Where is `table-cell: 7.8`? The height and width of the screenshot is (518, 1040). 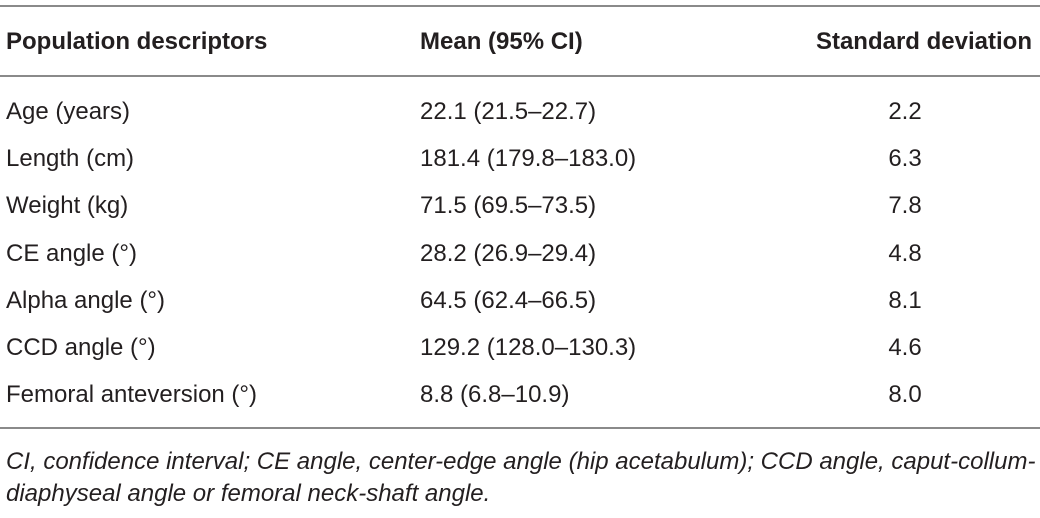 table-cell: 7.8 is located at coordinates (905, 206).